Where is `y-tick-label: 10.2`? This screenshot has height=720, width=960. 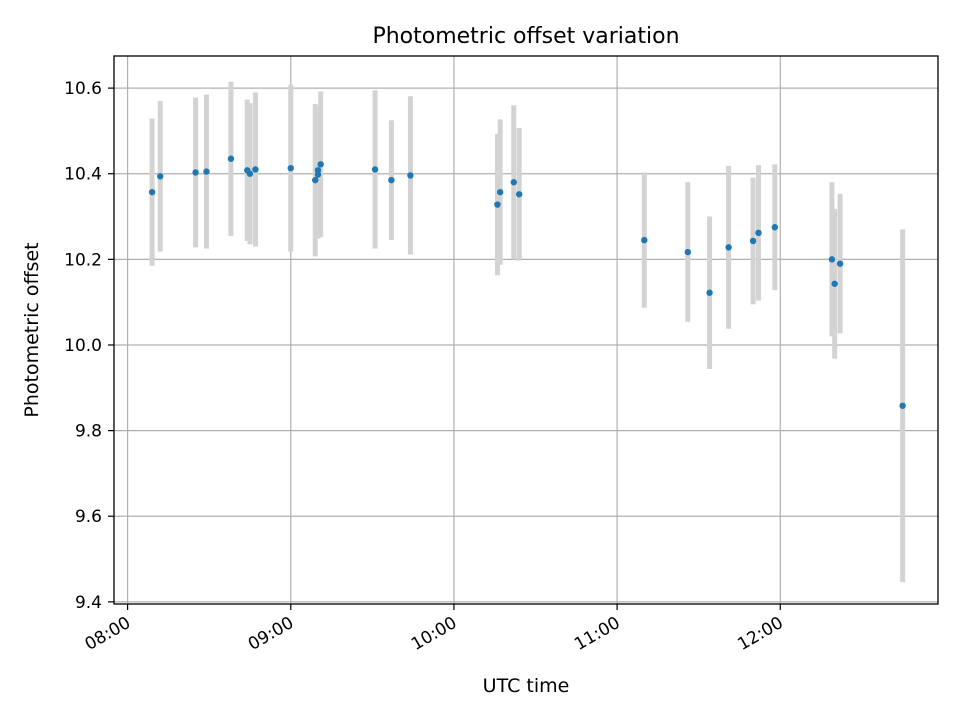 y-tick-label: 10.2 is located at coordinates (83, 260).